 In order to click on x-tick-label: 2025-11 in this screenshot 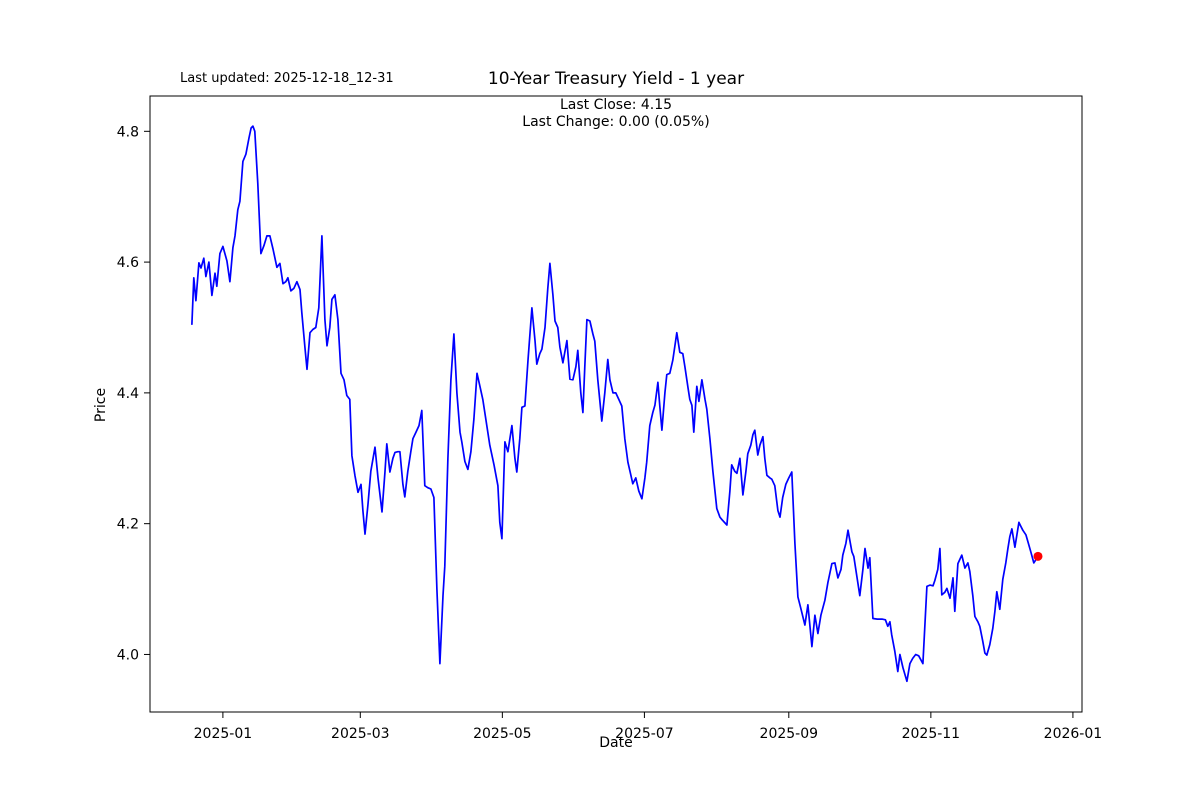, I will do `click(931, 734)`.